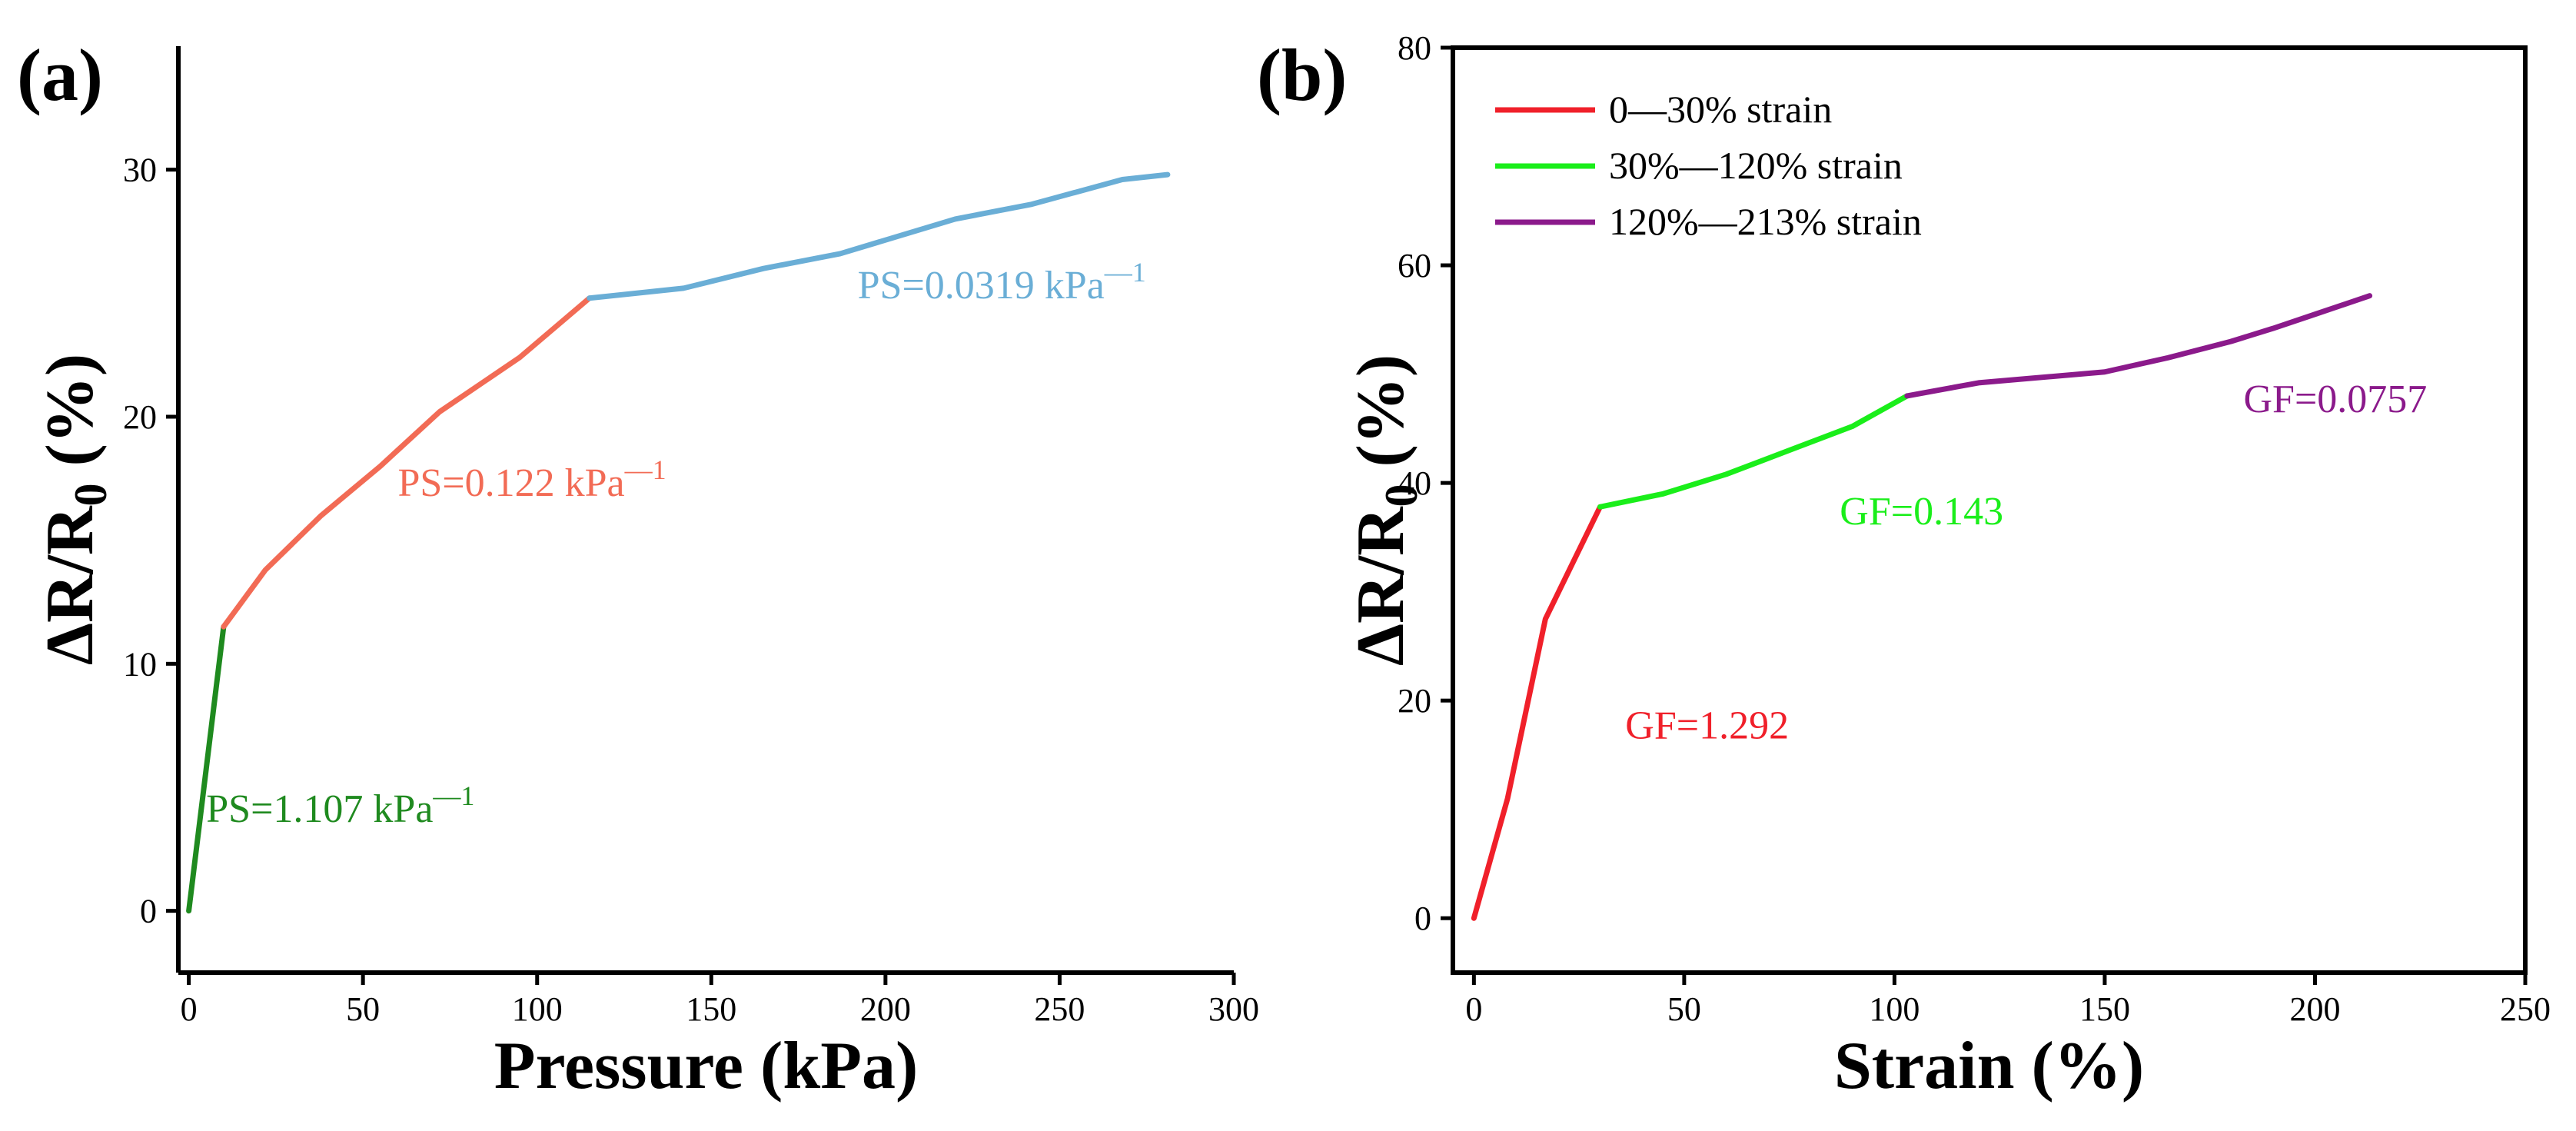 This screenshot has height=1131, width=2576. Describe the element at coordinates (1414, 483) in the screenshot. I see `y-tick-label: 40` at that location.